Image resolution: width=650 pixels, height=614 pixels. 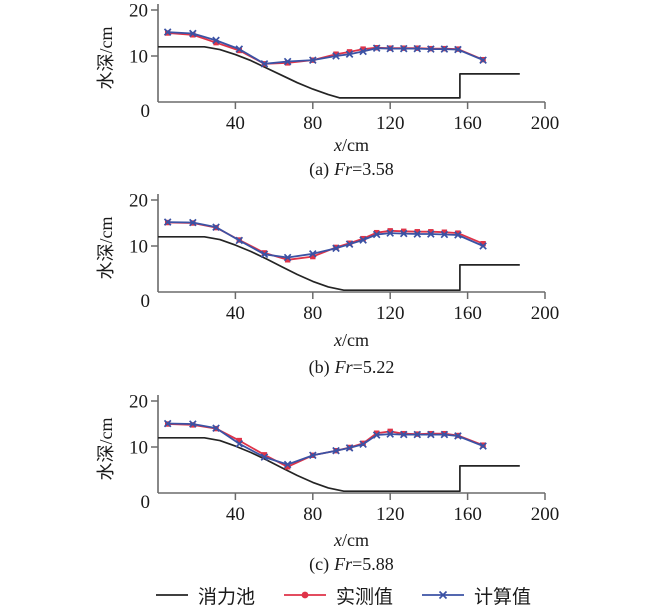 I want to click on caption-value: =3.58, so click(x=373, y=169).